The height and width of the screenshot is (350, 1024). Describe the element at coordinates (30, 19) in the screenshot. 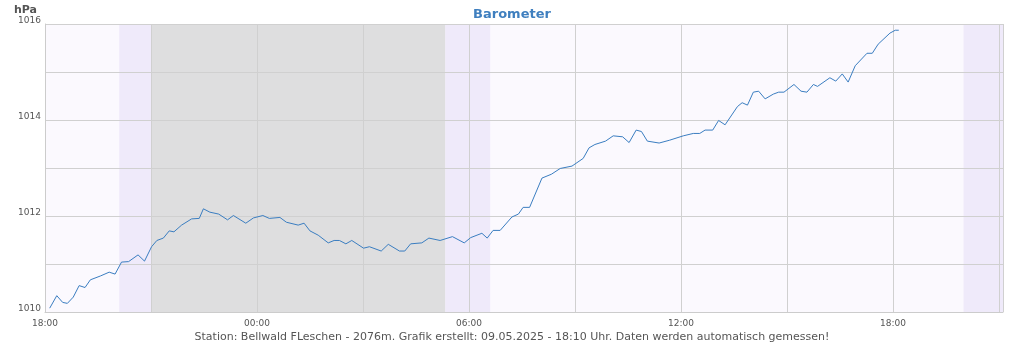

I see `y-tick-label: 1016` at that location.